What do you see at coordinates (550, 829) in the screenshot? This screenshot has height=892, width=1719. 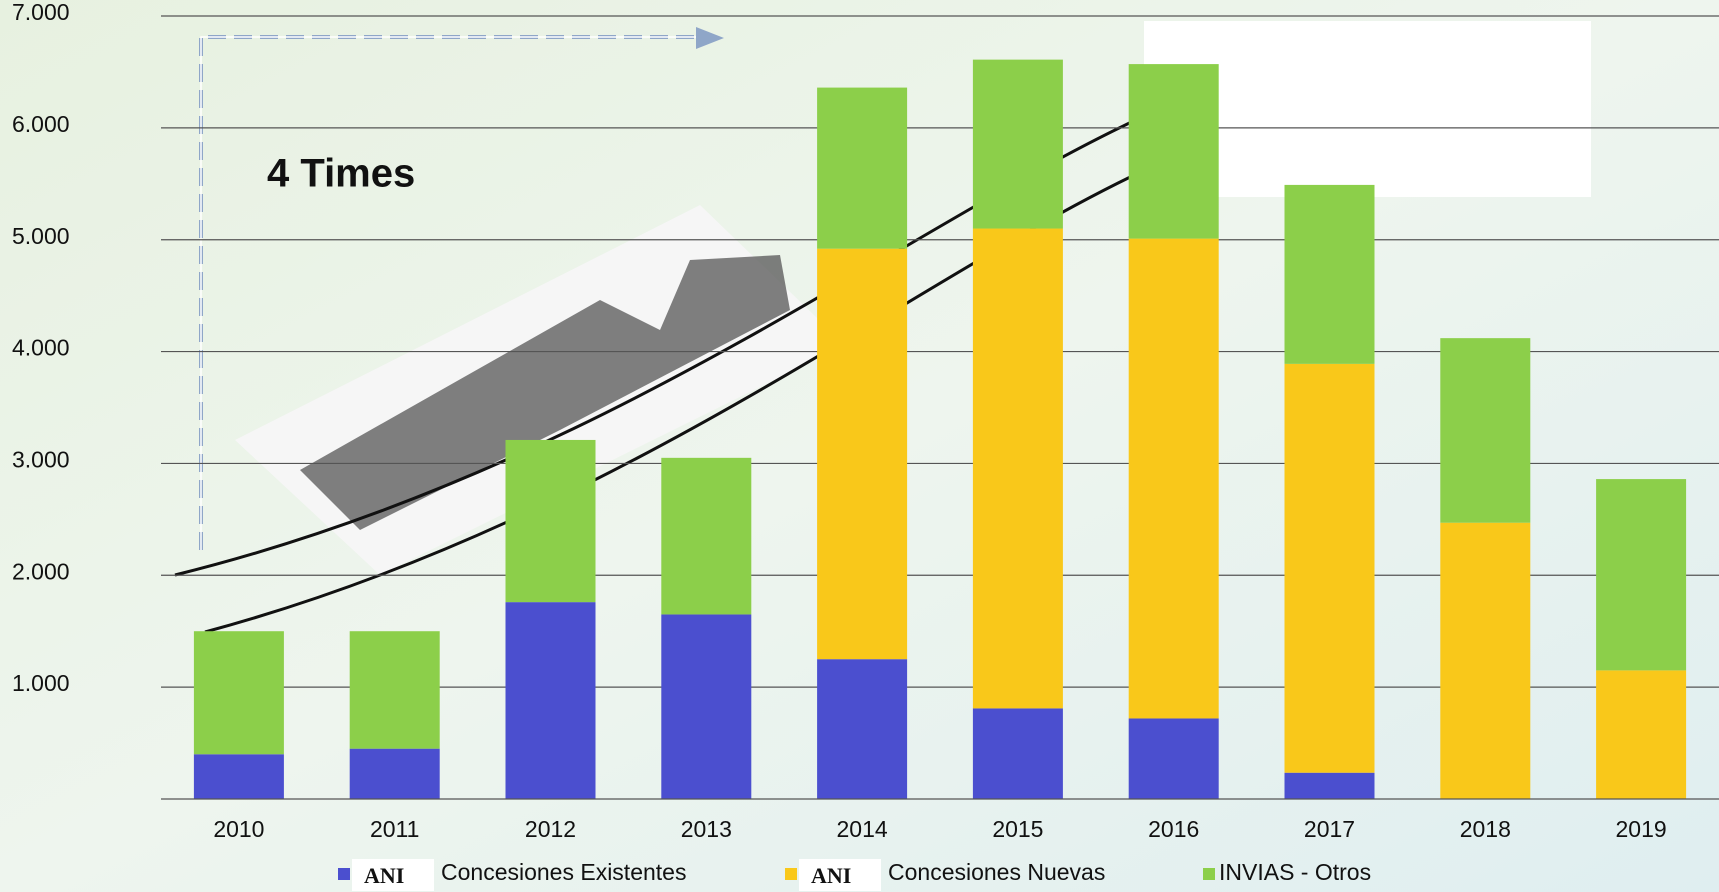 I see `x-tick-label: 2012` at bounding box center [550, 829].